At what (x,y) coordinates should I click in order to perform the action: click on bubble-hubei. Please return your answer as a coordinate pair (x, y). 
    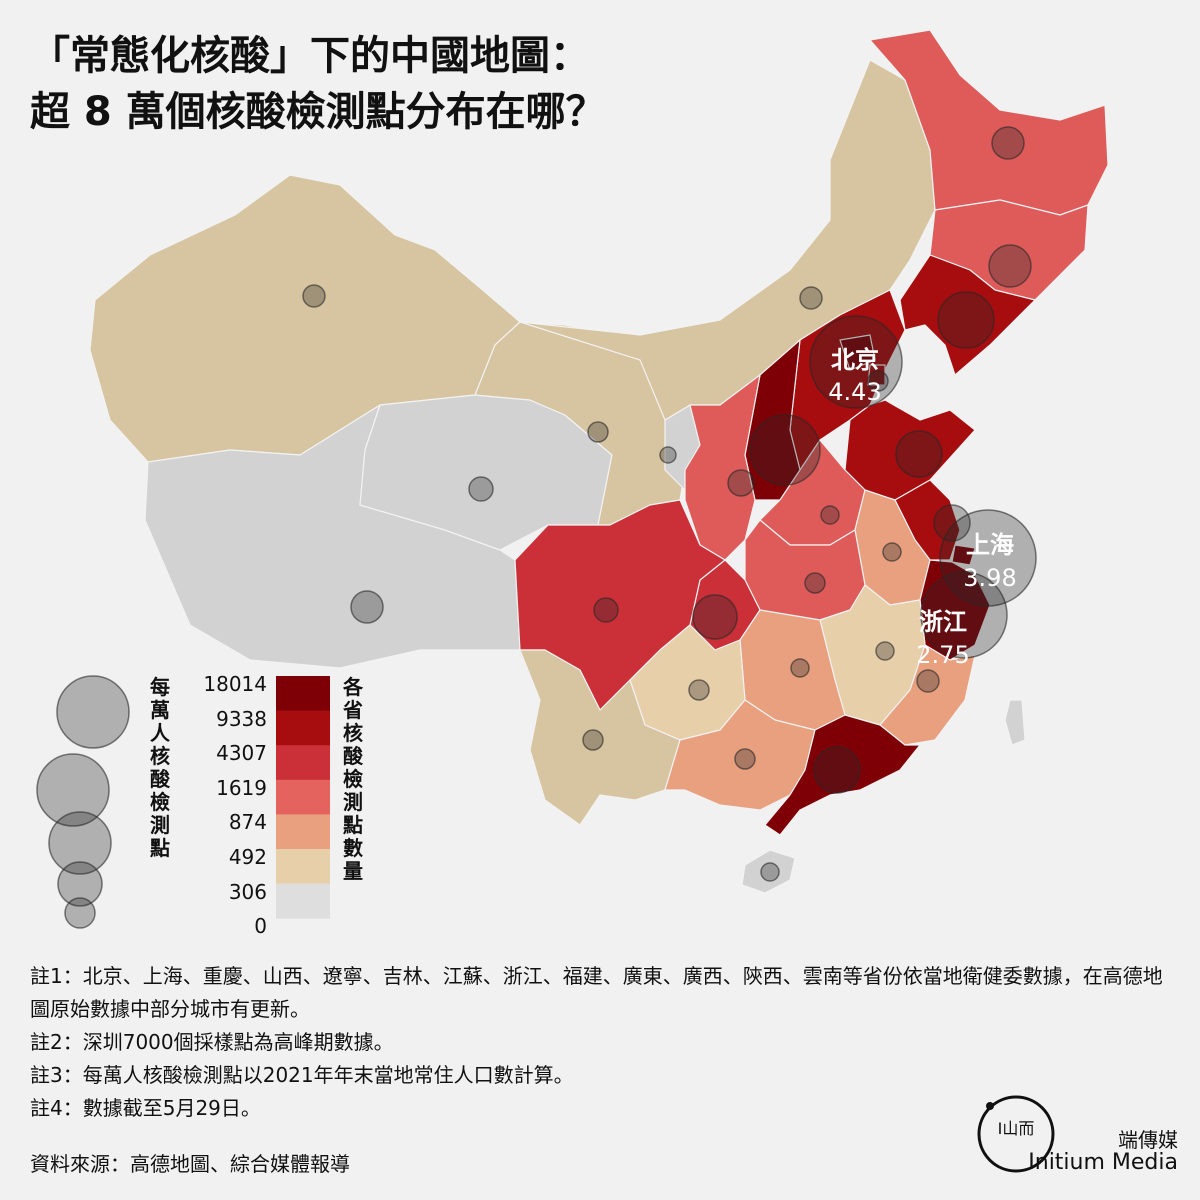
    Looking at the image, I should click on (815, 583).